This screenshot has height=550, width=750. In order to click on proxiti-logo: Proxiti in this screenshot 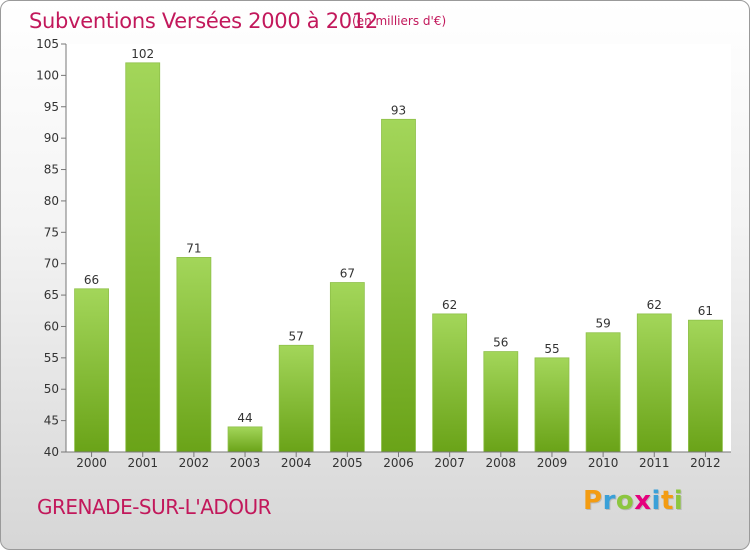, I will do `click(633, 501)`.